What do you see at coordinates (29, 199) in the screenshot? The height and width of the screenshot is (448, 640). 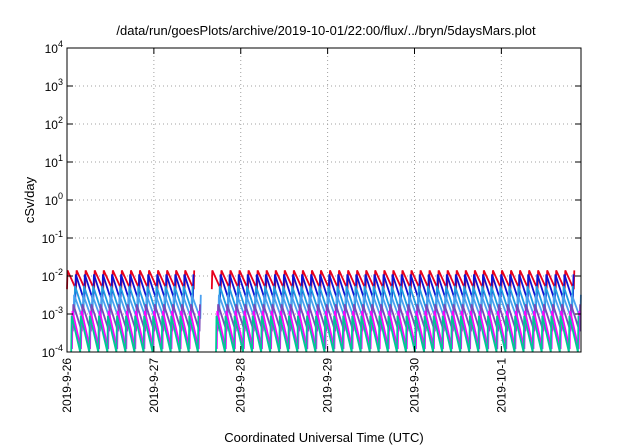 I see `y-axis-label: cSv/day` at bounding box center [29, 199].